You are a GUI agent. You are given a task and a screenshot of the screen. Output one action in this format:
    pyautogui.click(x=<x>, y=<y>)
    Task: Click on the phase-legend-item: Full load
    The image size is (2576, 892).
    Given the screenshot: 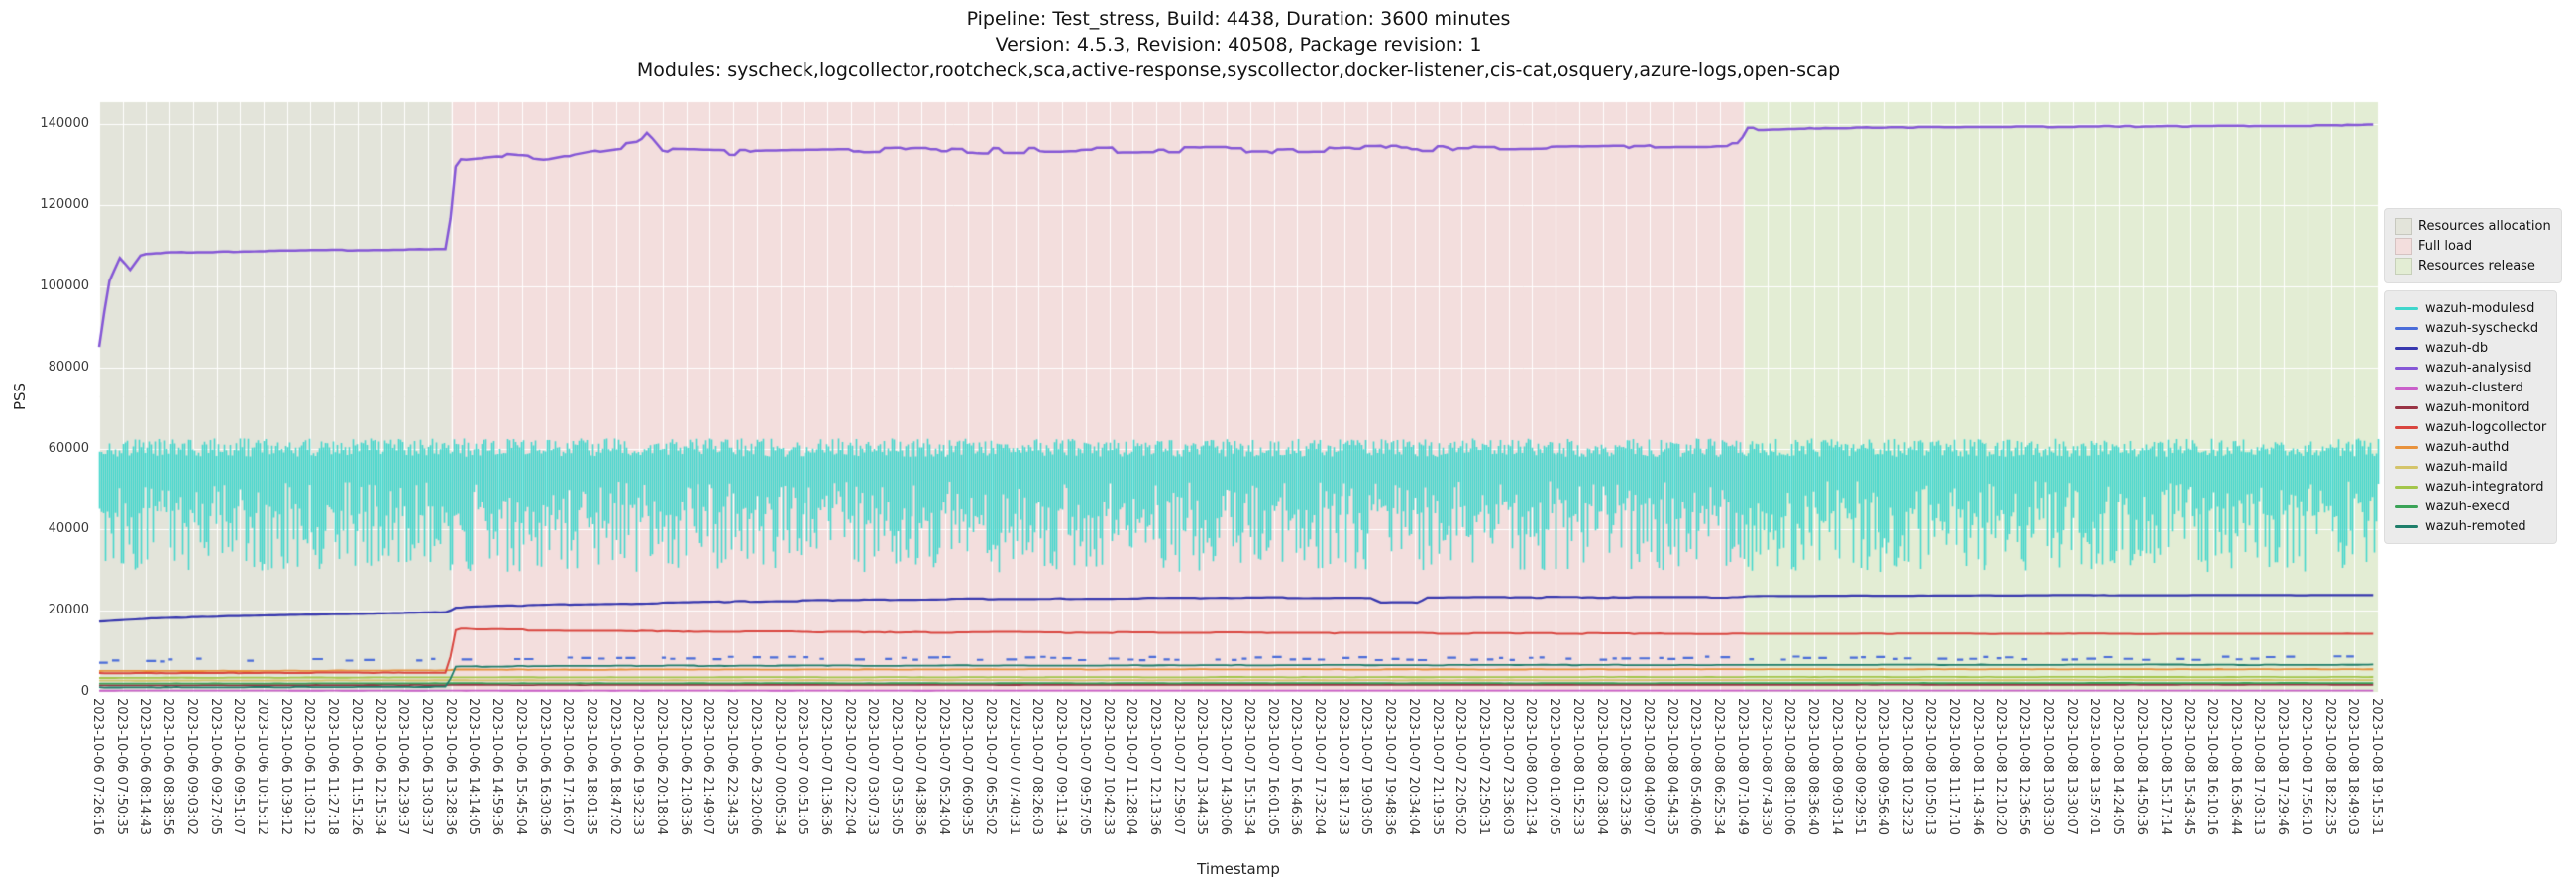 What is the action you would take?
    pyautogui.click(x=2473, y=246)
    